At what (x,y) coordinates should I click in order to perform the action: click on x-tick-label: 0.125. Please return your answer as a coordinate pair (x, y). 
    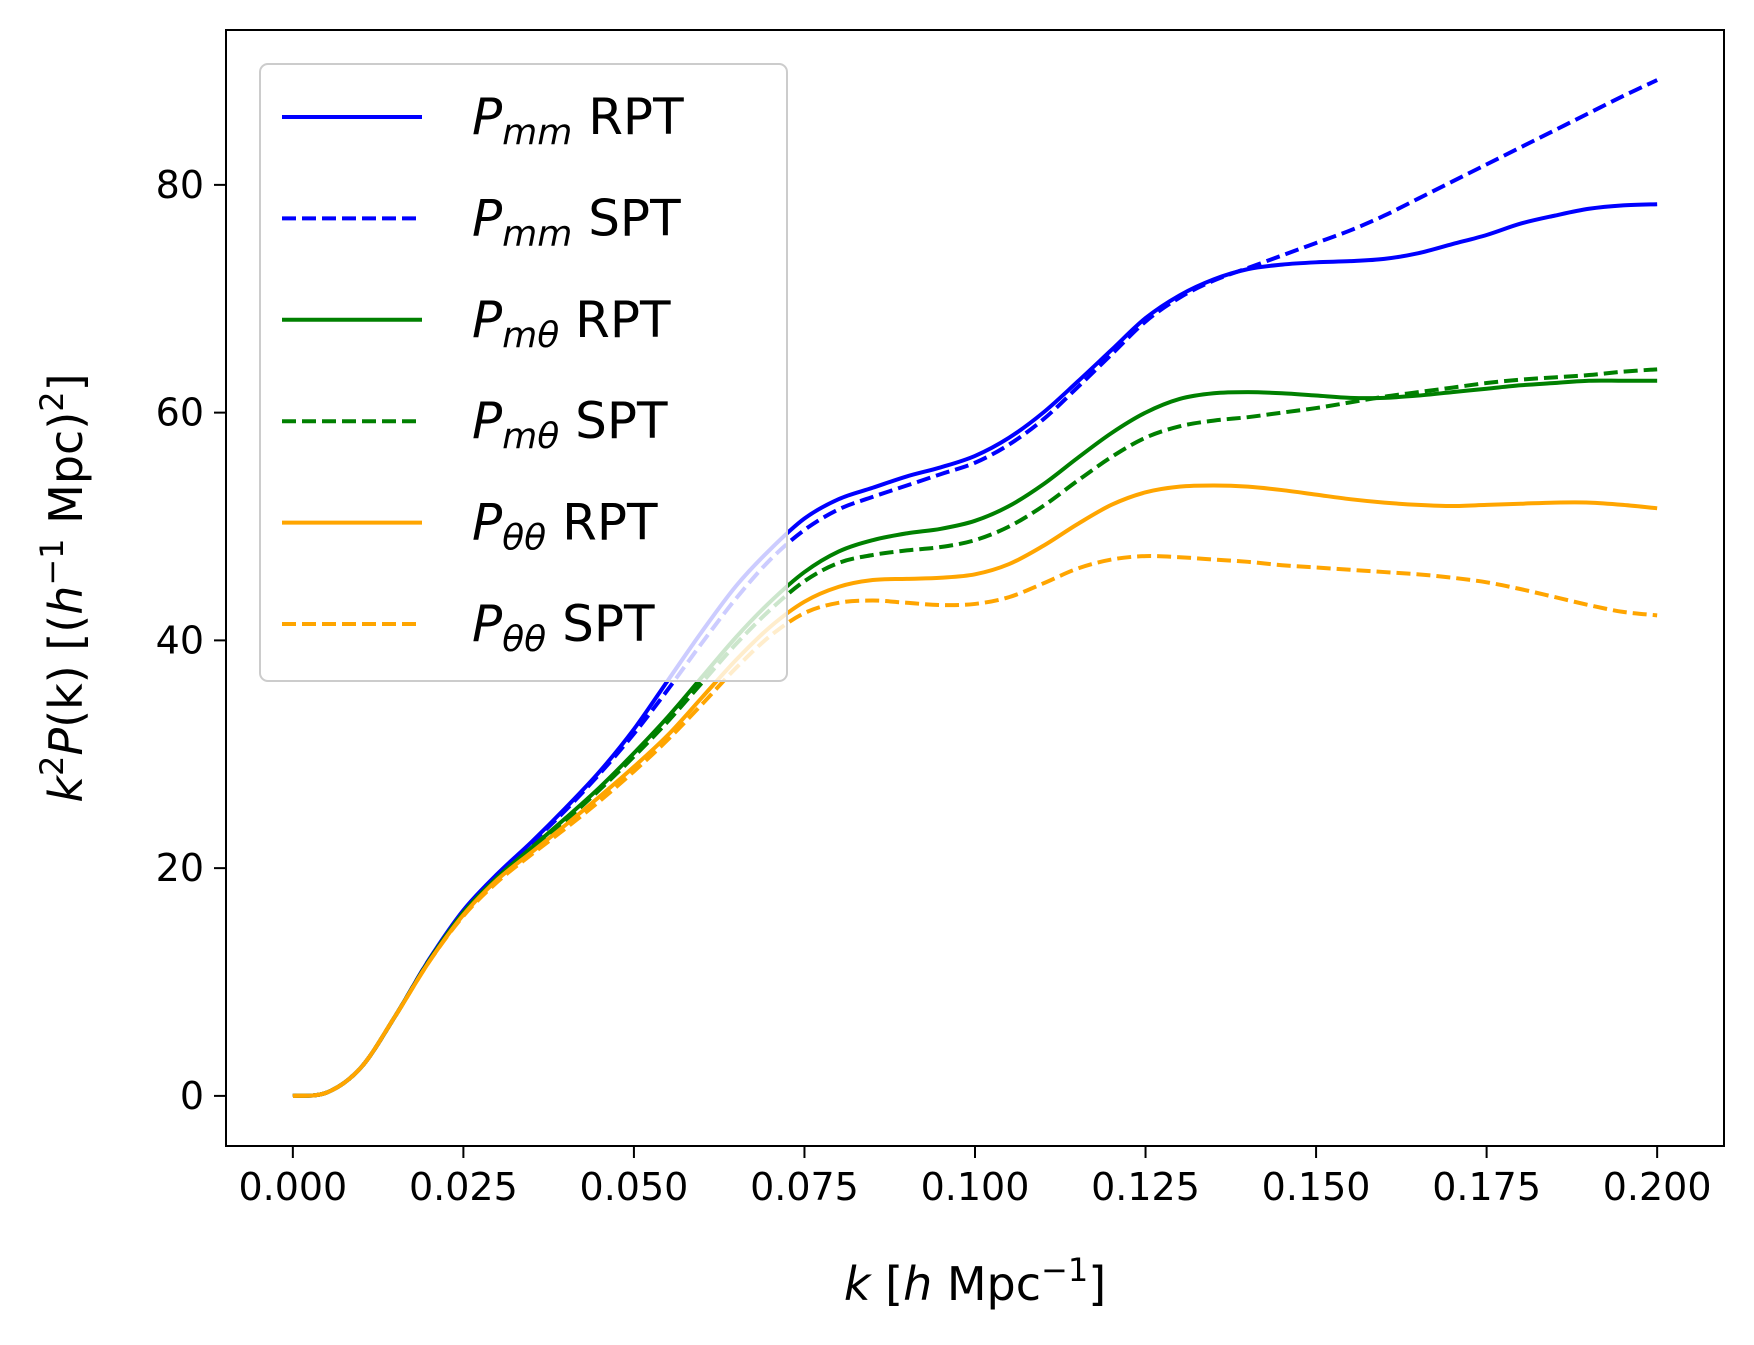
    Looking at the image, I should click on (1145, 1187).